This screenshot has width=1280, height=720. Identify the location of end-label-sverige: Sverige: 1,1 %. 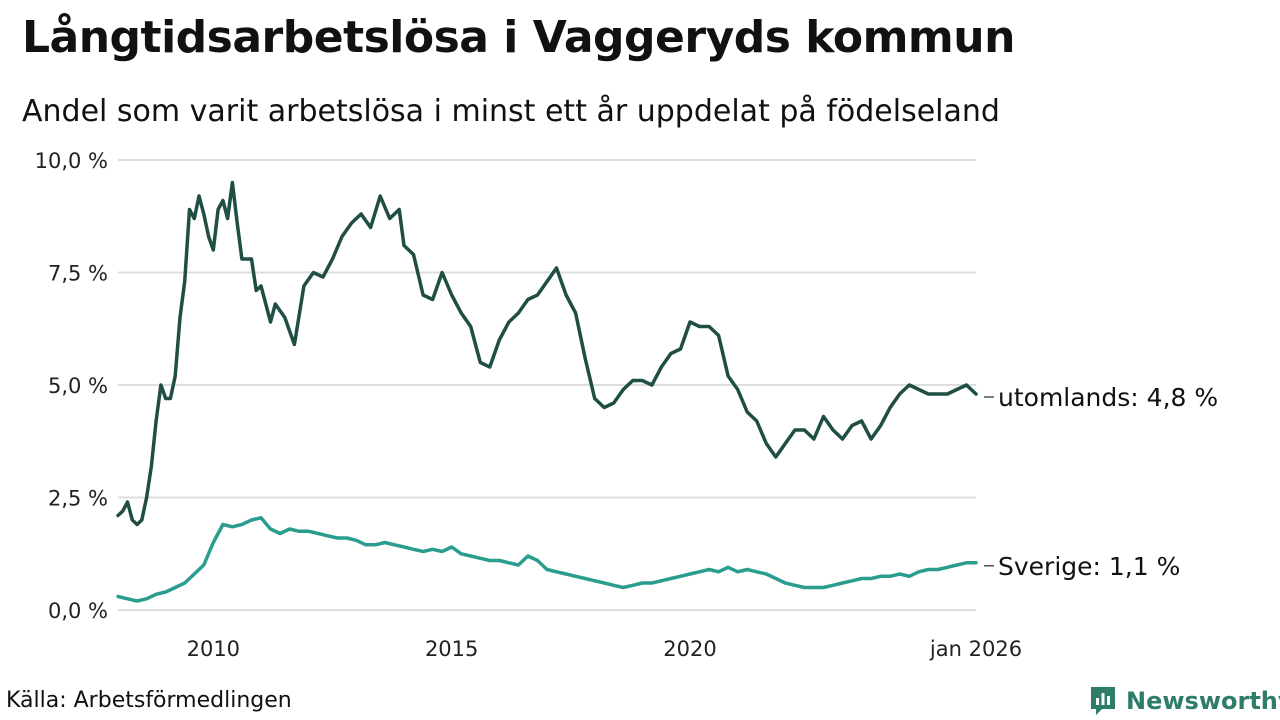
(1089, 566).